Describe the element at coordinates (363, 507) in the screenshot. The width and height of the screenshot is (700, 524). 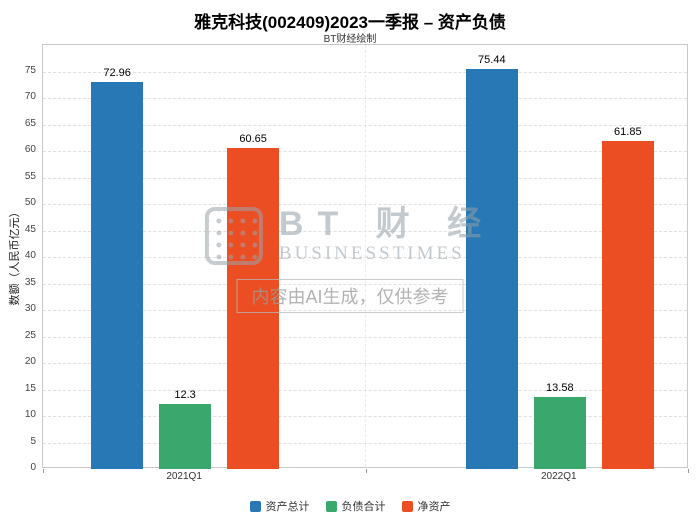
I see `legend-label: 负债合计` at that location.